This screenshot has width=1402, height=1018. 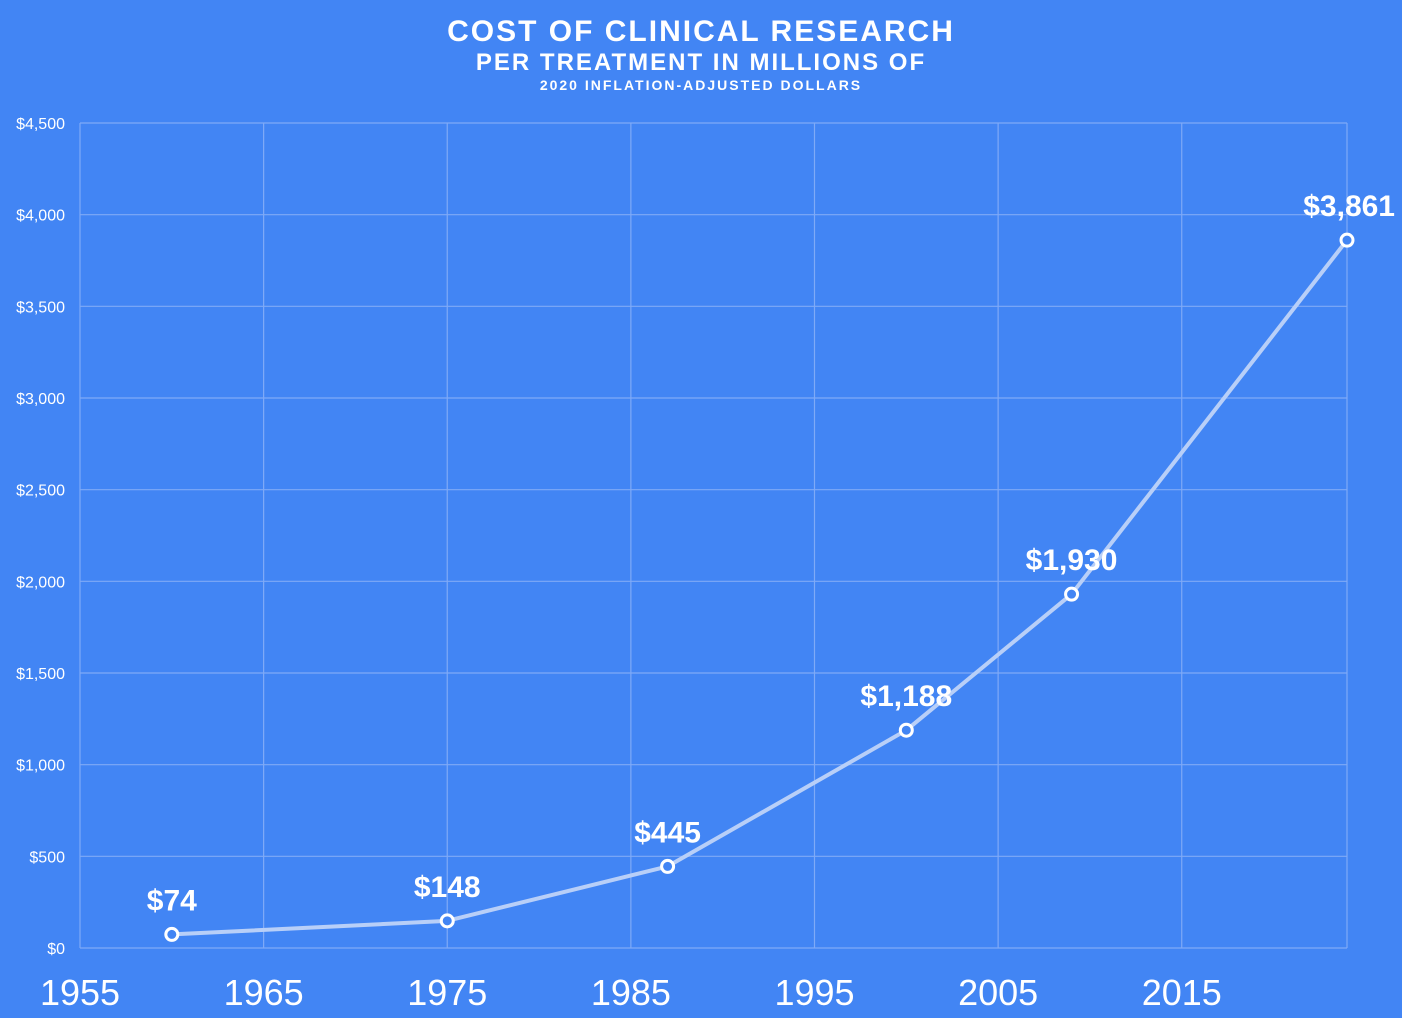 I want to click on x-tick-label: 1965, so click(x=264, y=992).